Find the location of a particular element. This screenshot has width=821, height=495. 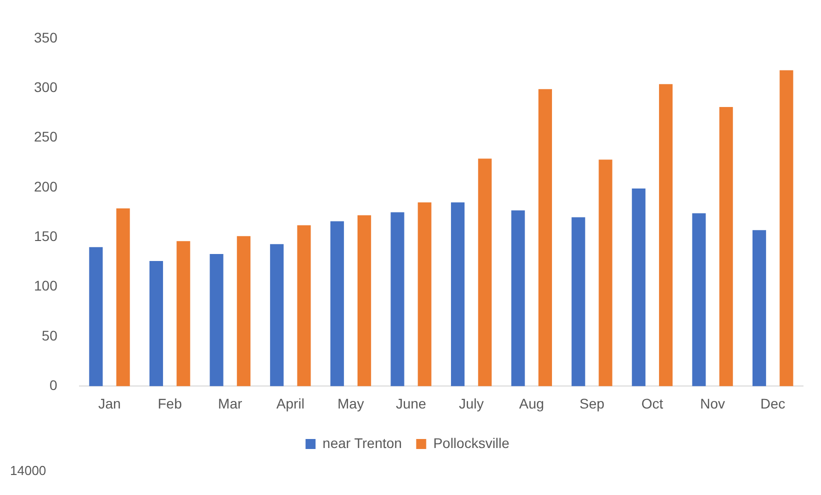

y-tick-label: 100 is located at coordinates (46, 286).